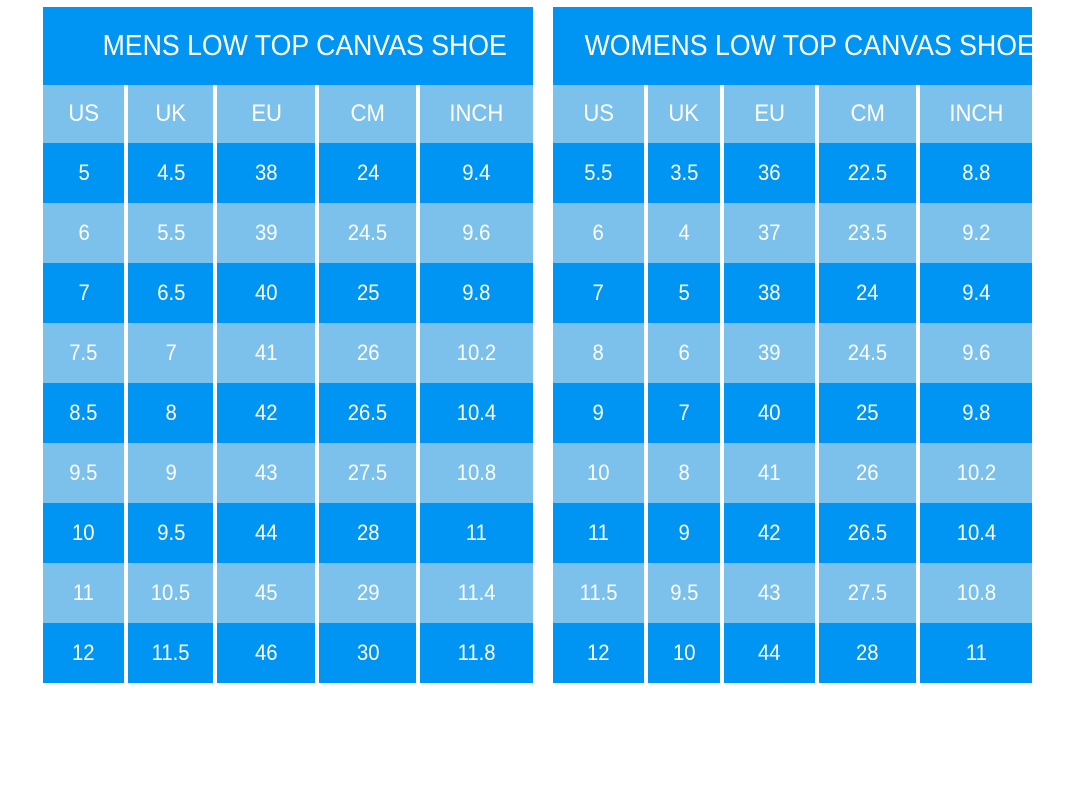 The image size is (1079, 791). What do you see at coordinates (368, 532) in the screenshot?
I see `size-cell-value: 28` at bounding box center [368, 532].